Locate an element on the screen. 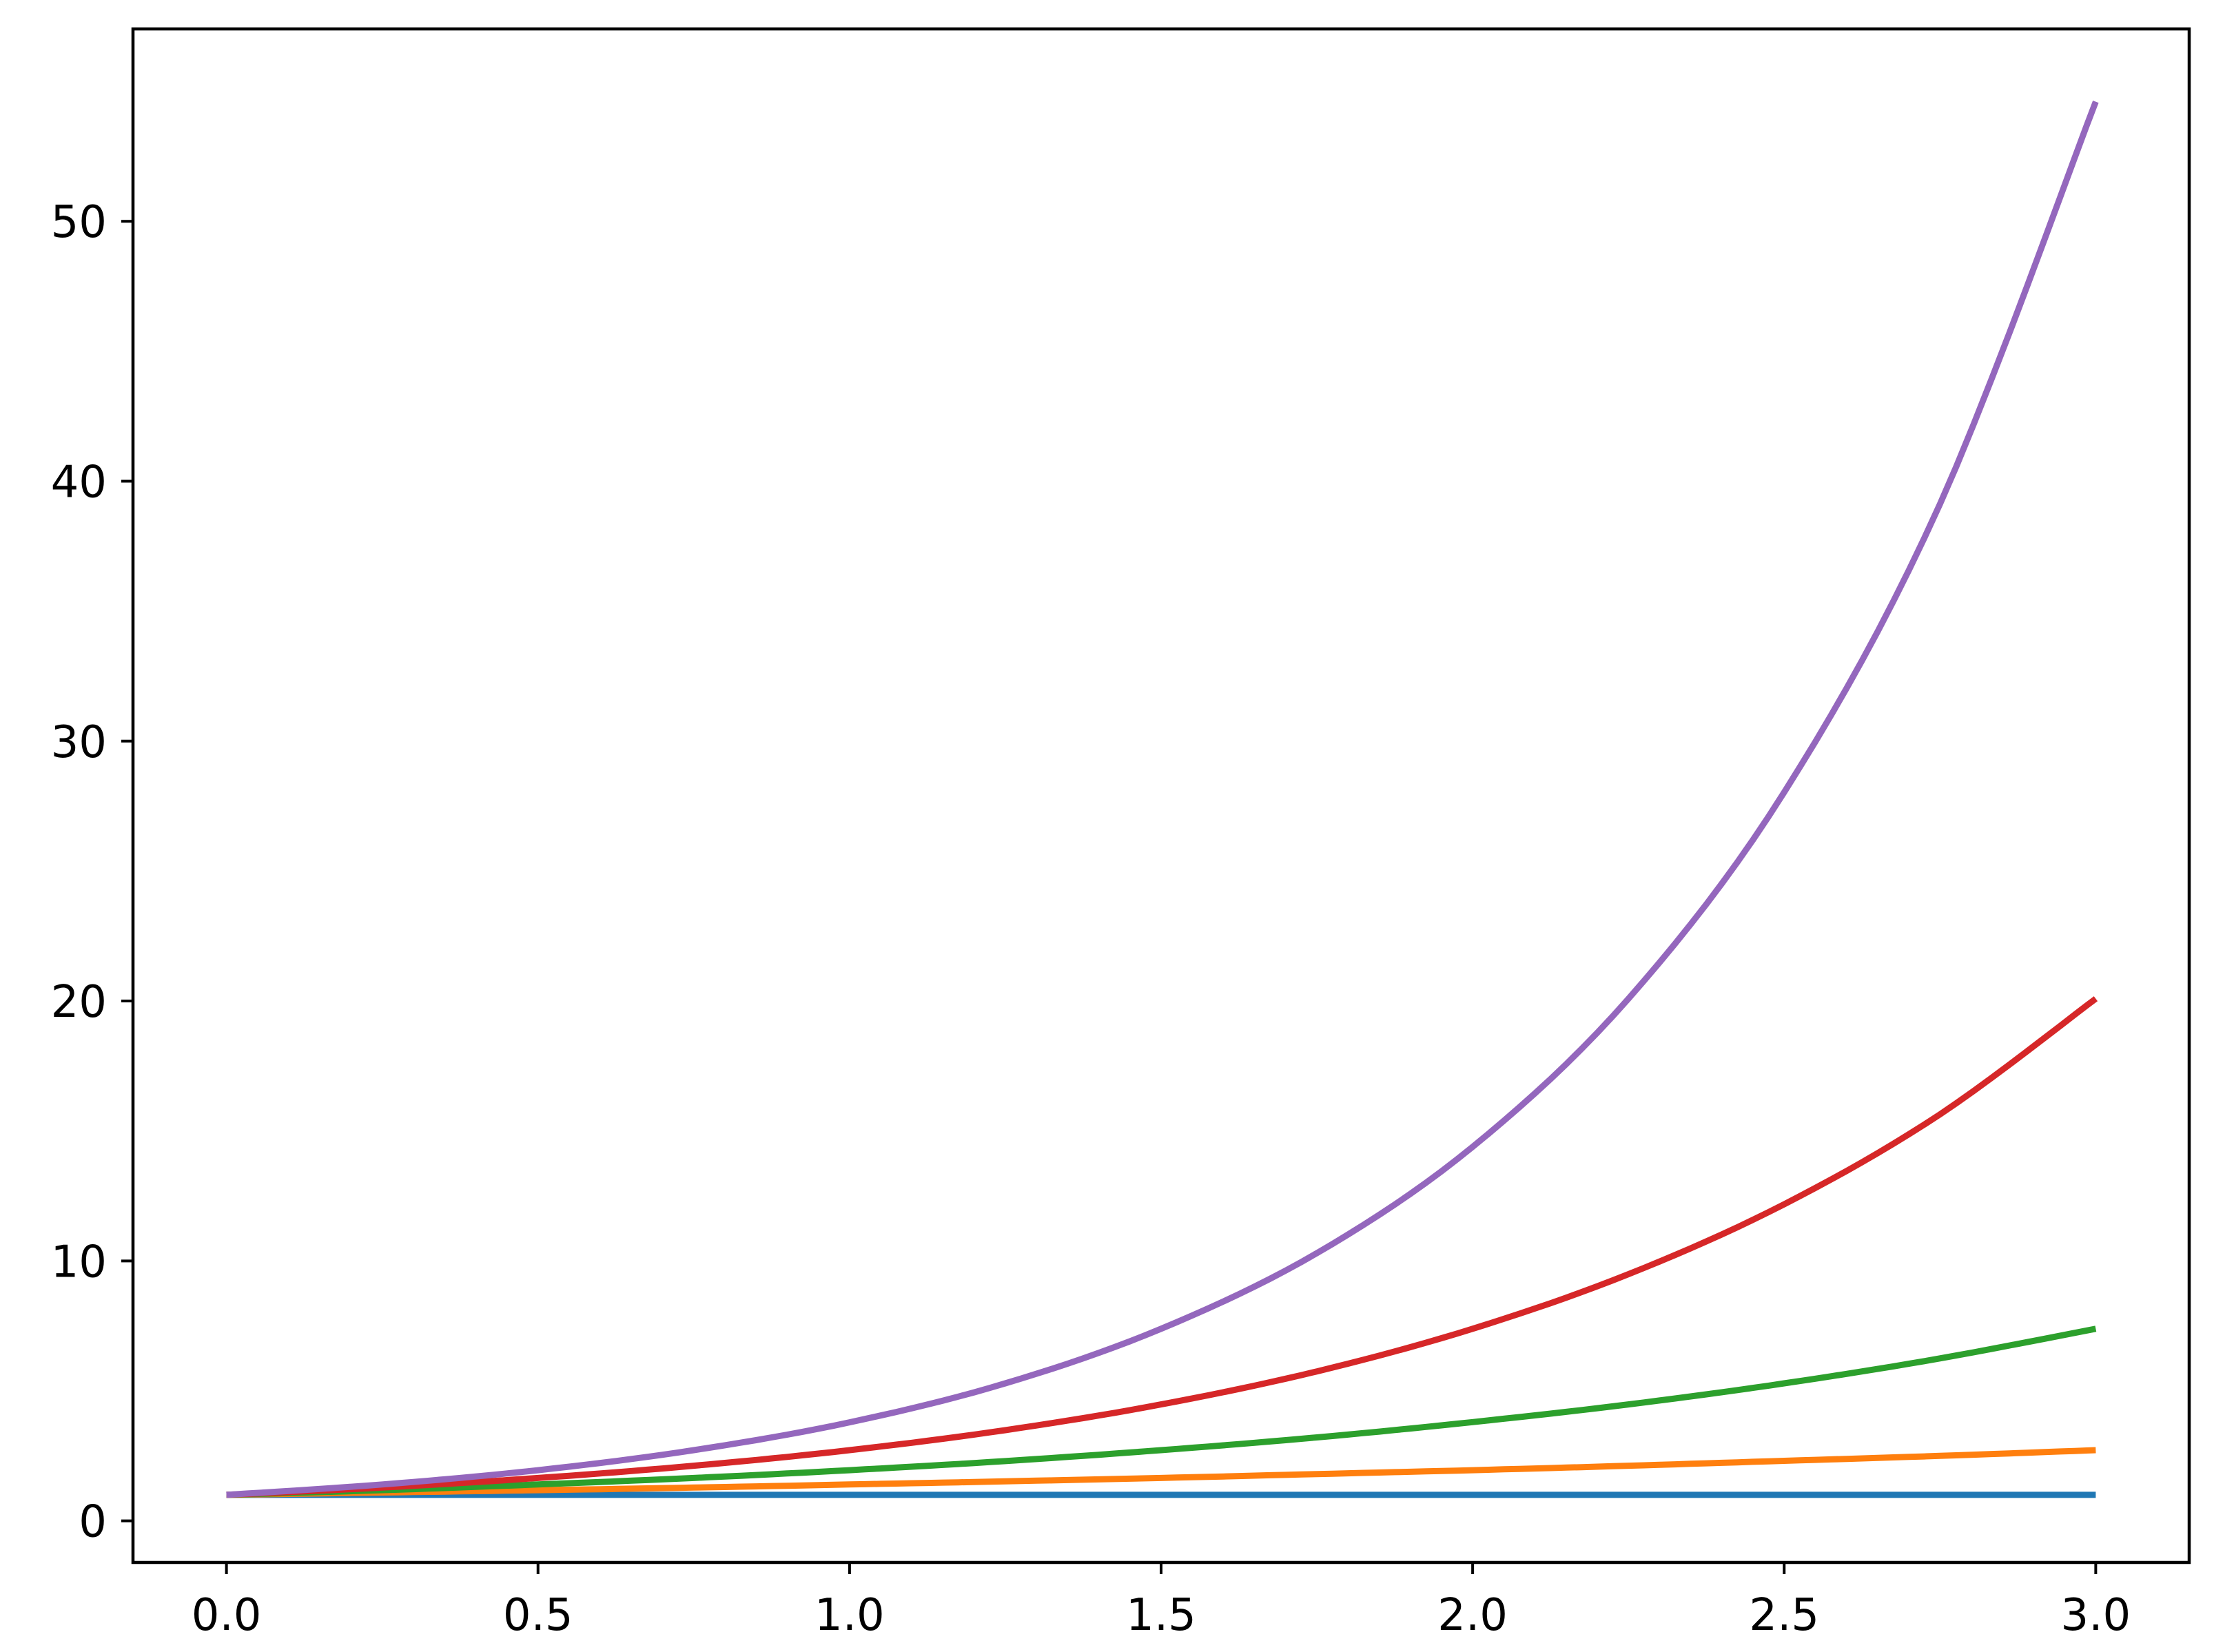 This screenshot has height=1652, width=2214. y-tick-label: 20 is located at coordinates (79, 1002).